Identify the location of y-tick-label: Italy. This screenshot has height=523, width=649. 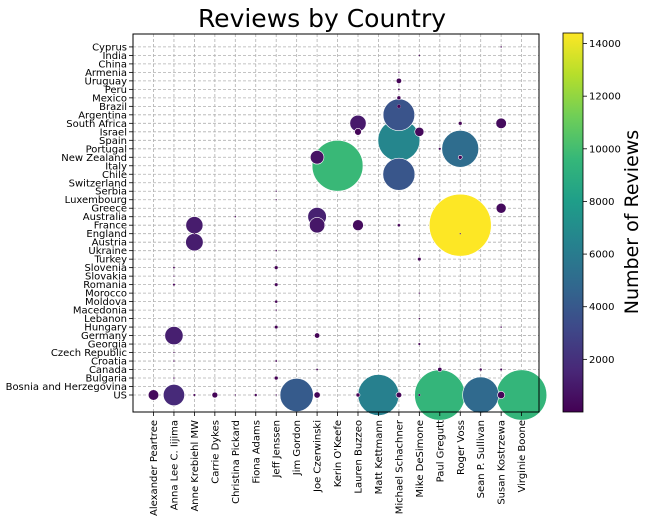
(116, 166).